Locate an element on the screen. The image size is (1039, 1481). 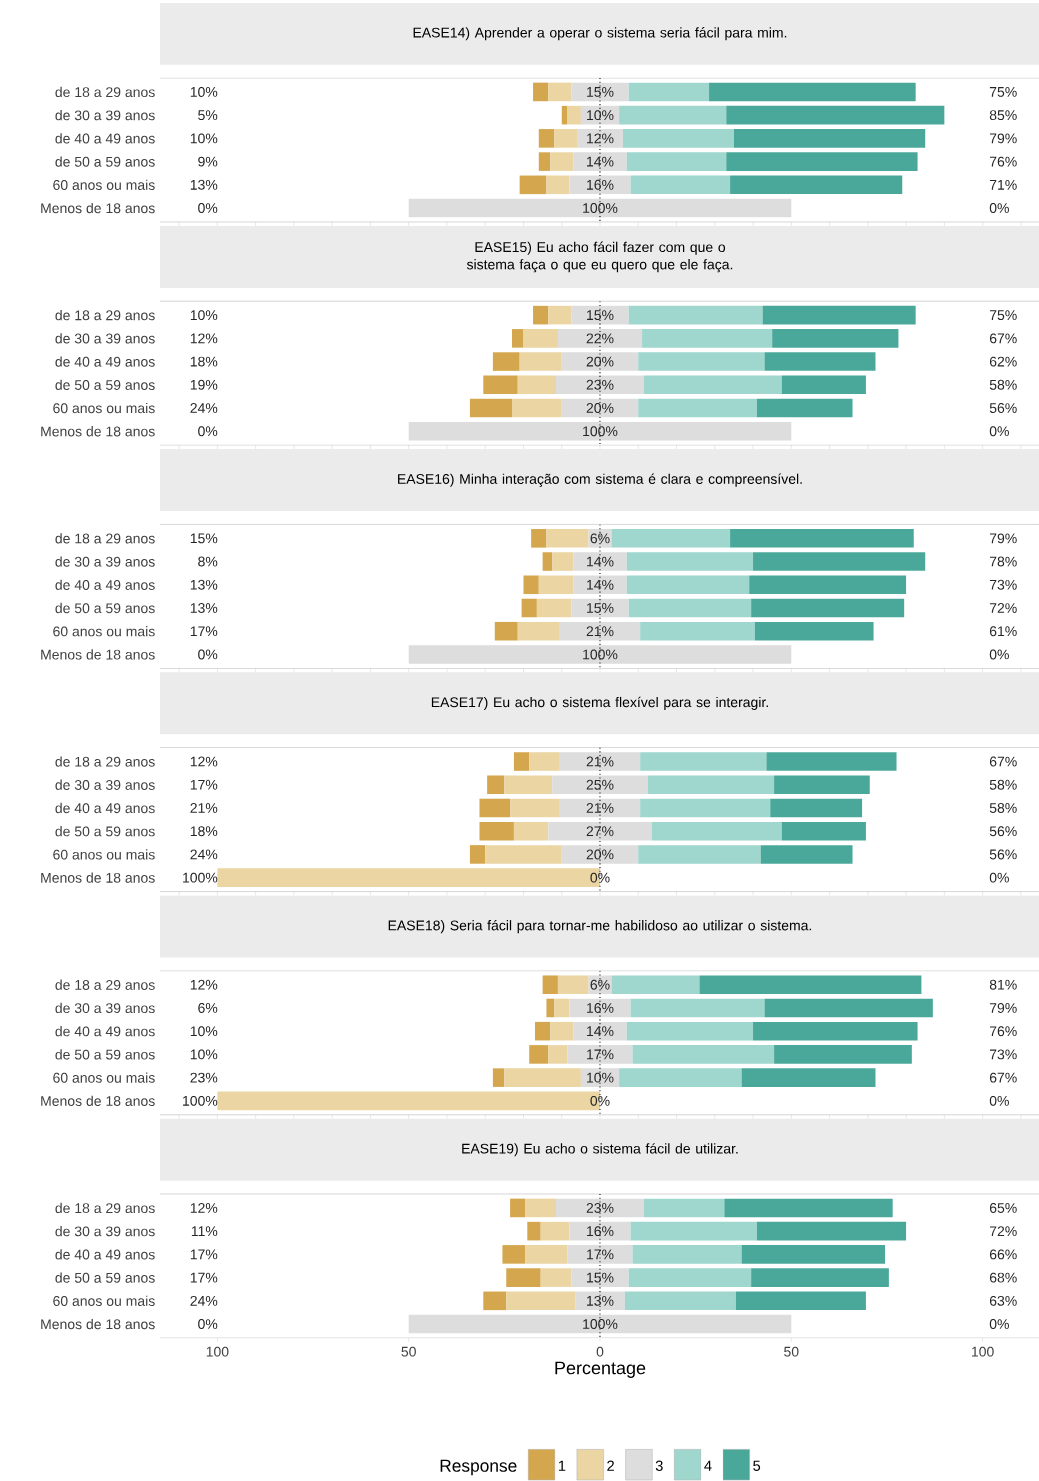
annotation: 79% is located at coordinates (1003, 1008).